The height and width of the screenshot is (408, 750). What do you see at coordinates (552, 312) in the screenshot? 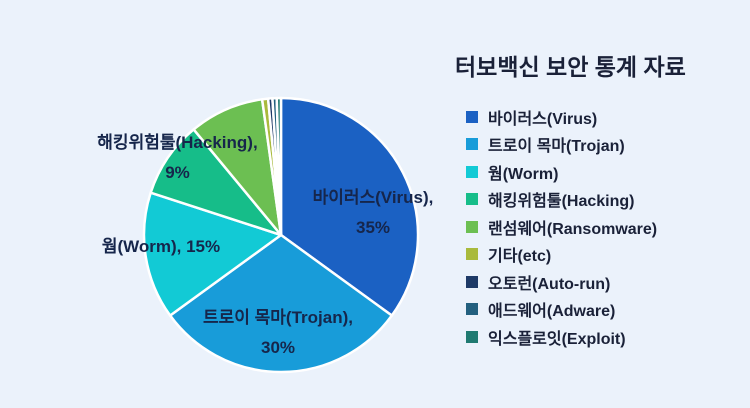
I see `legend-label: 애드웨어(Adware)` at bounding box center [552, 312].